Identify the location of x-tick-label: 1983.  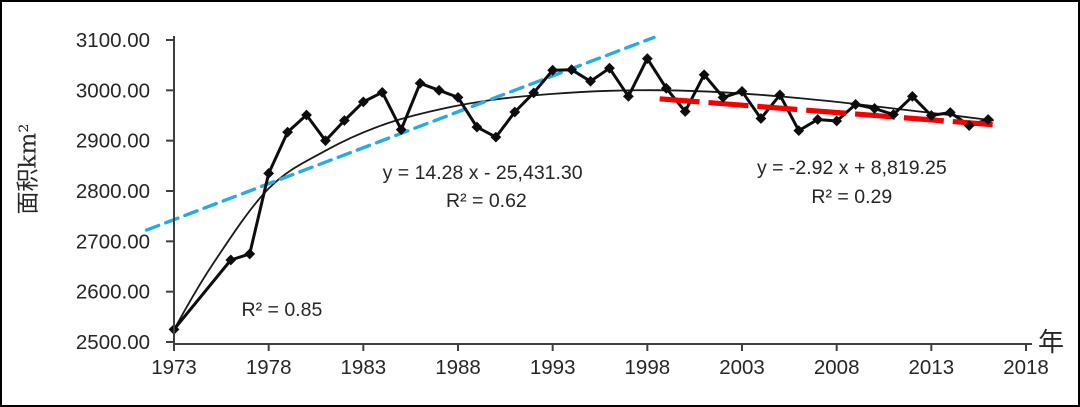
(364, 367).